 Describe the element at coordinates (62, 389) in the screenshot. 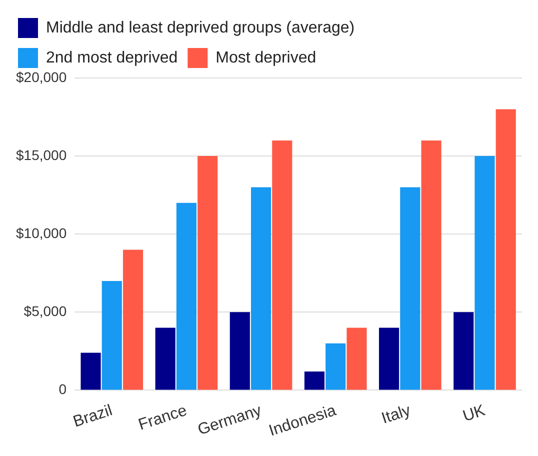

I see `y-tick-label: 0` at that location.